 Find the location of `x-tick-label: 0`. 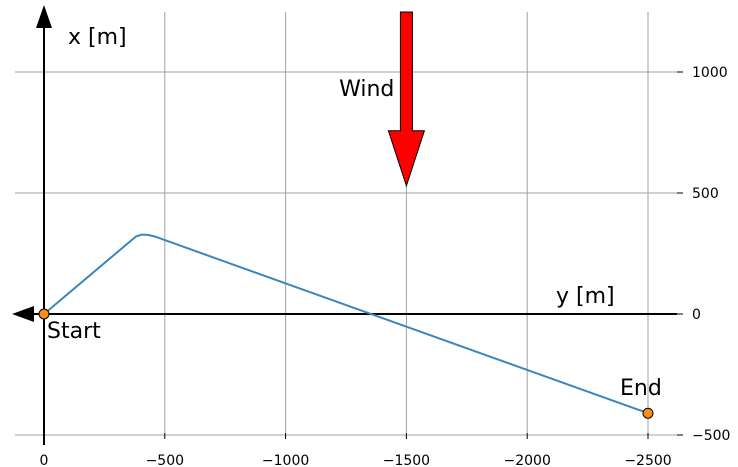

x-tick-label: 0 is located at coordinates (44, 460).